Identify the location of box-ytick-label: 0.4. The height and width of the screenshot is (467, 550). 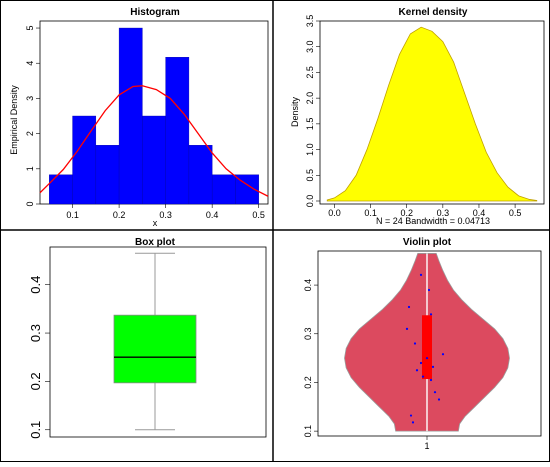
(35, 285).